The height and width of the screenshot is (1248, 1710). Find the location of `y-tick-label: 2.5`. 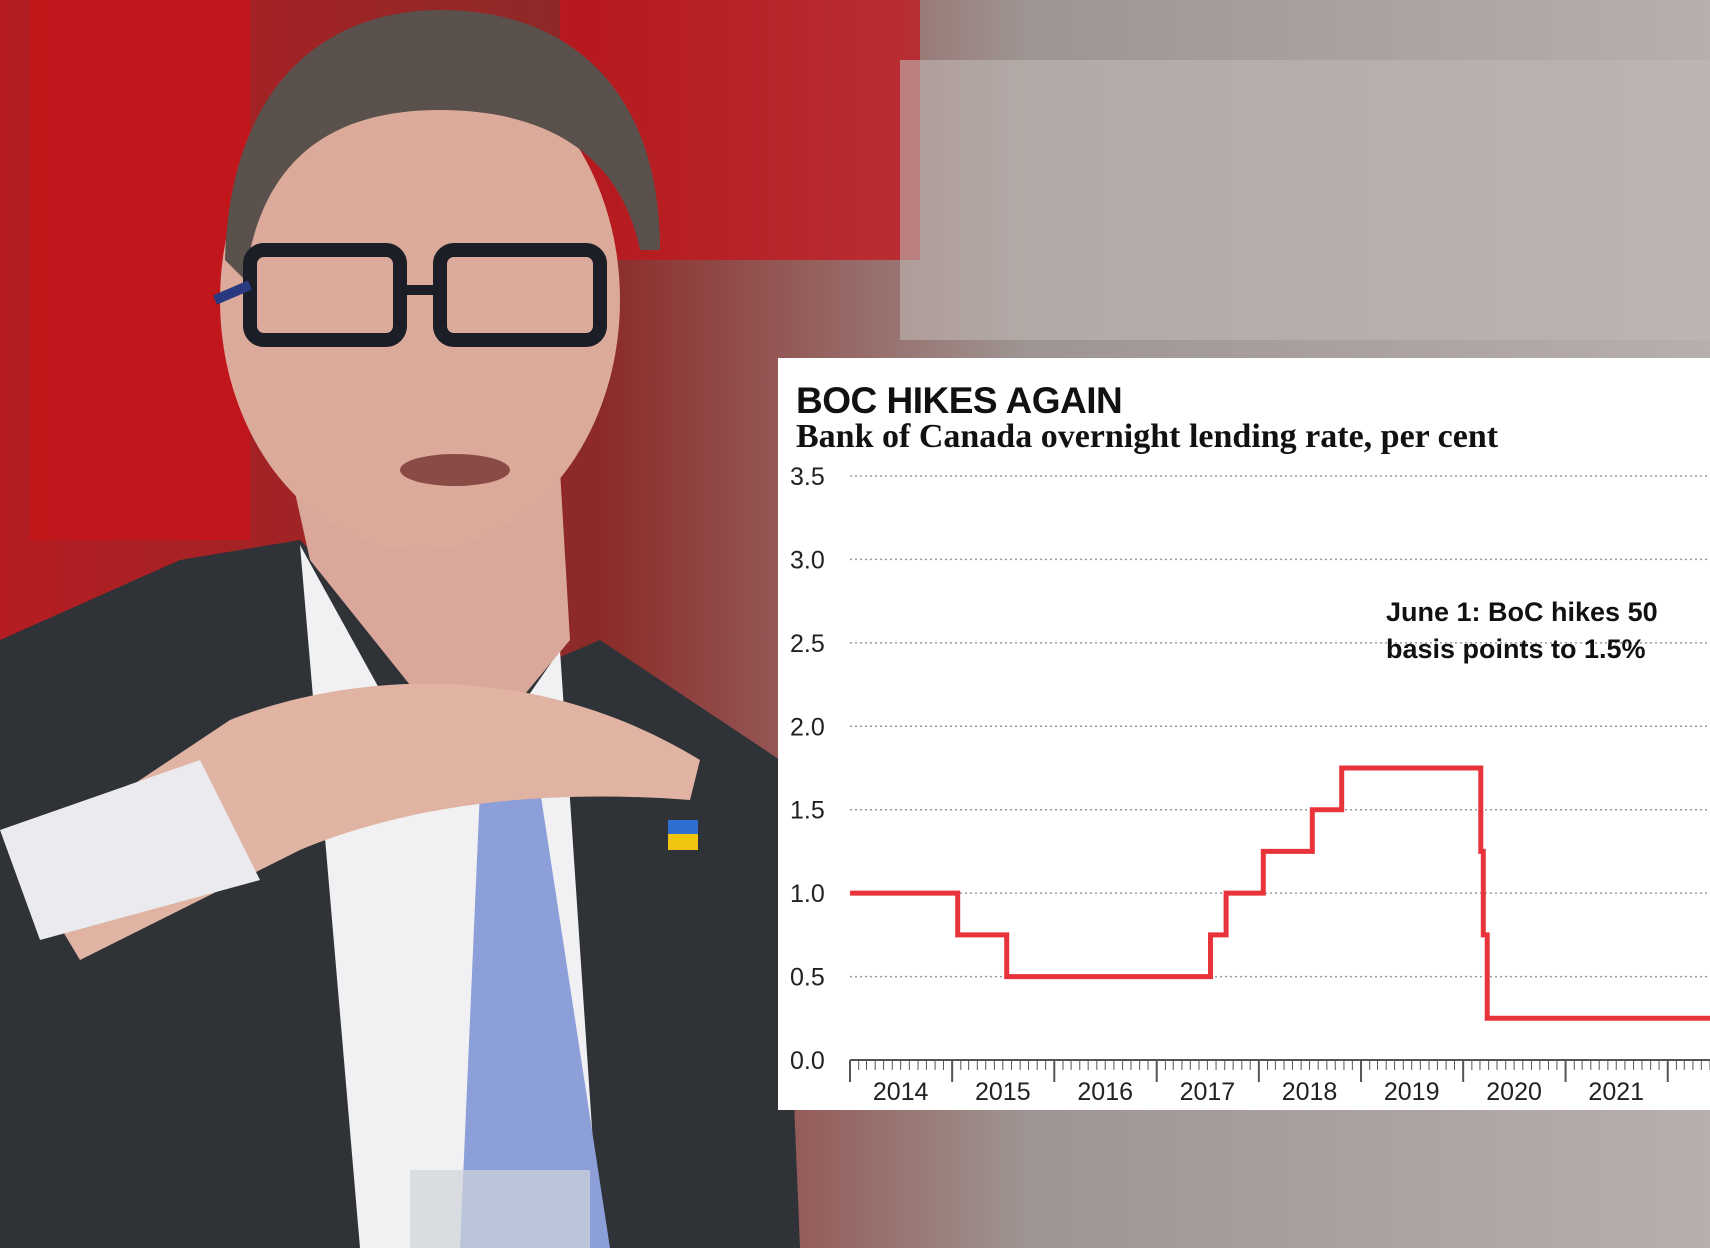

y-tick-label: 2.5 is located at coordinates (807, 644).